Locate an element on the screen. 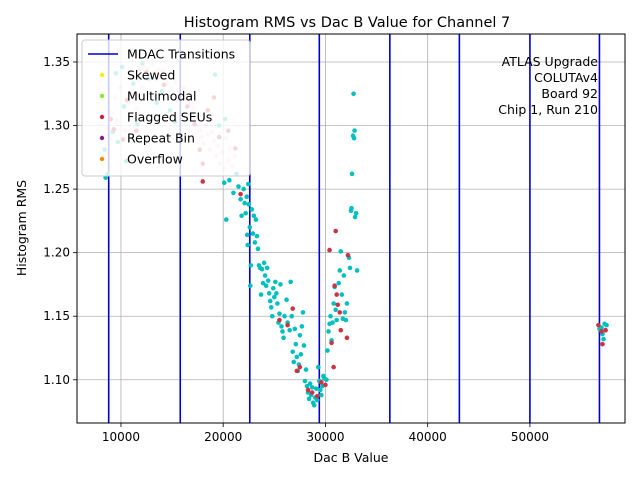 This screenshot has width=640, height=480. y-tick-label: 1.15 is located at coordinates (56, 316).